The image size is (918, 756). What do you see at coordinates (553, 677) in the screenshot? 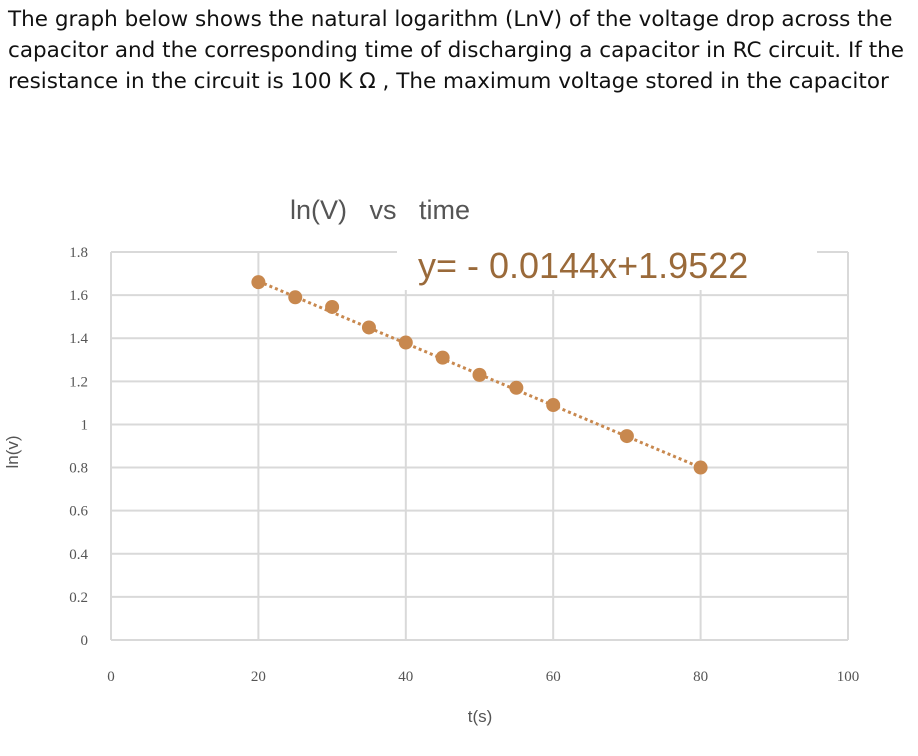
I see `x-tick-label: 60` at bounding box center [553, 677].